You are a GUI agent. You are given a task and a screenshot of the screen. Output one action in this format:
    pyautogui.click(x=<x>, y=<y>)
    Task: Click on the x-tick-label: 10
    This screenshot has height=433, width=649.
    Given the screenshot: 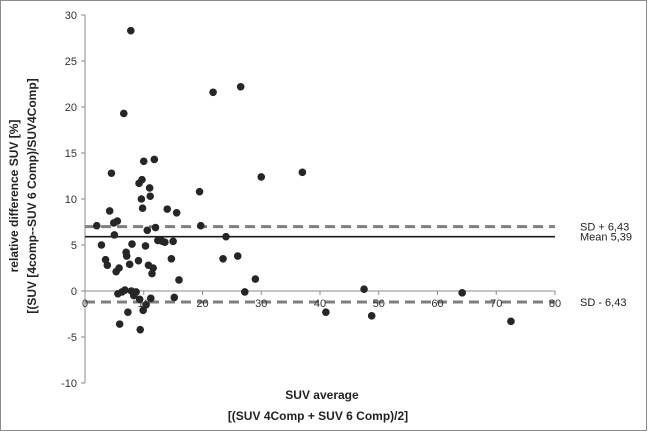 What is the action you would take?
    pyautogui.click(x=144, y=304)
    